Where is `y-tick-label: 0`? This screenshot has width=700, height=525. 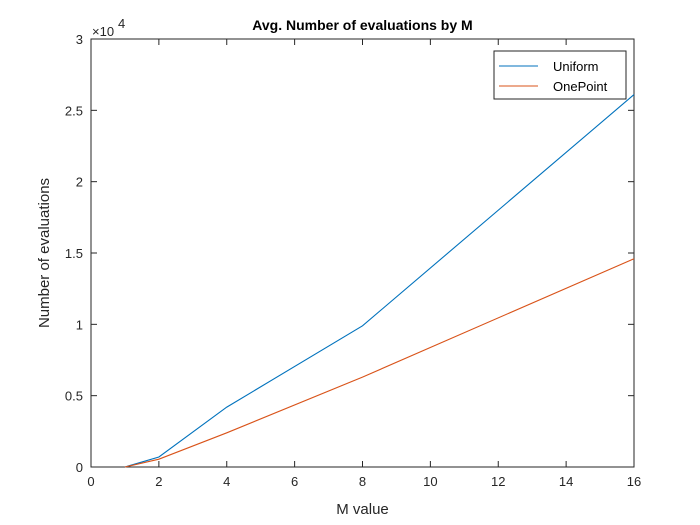
y-tick-label: 0 is located at coordinates (79, 467).